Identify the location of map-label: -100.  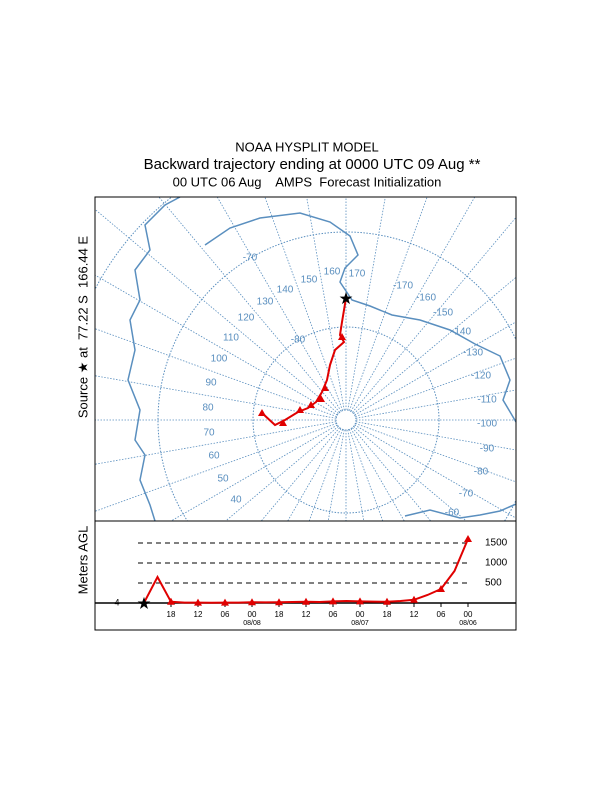
(487, 424).